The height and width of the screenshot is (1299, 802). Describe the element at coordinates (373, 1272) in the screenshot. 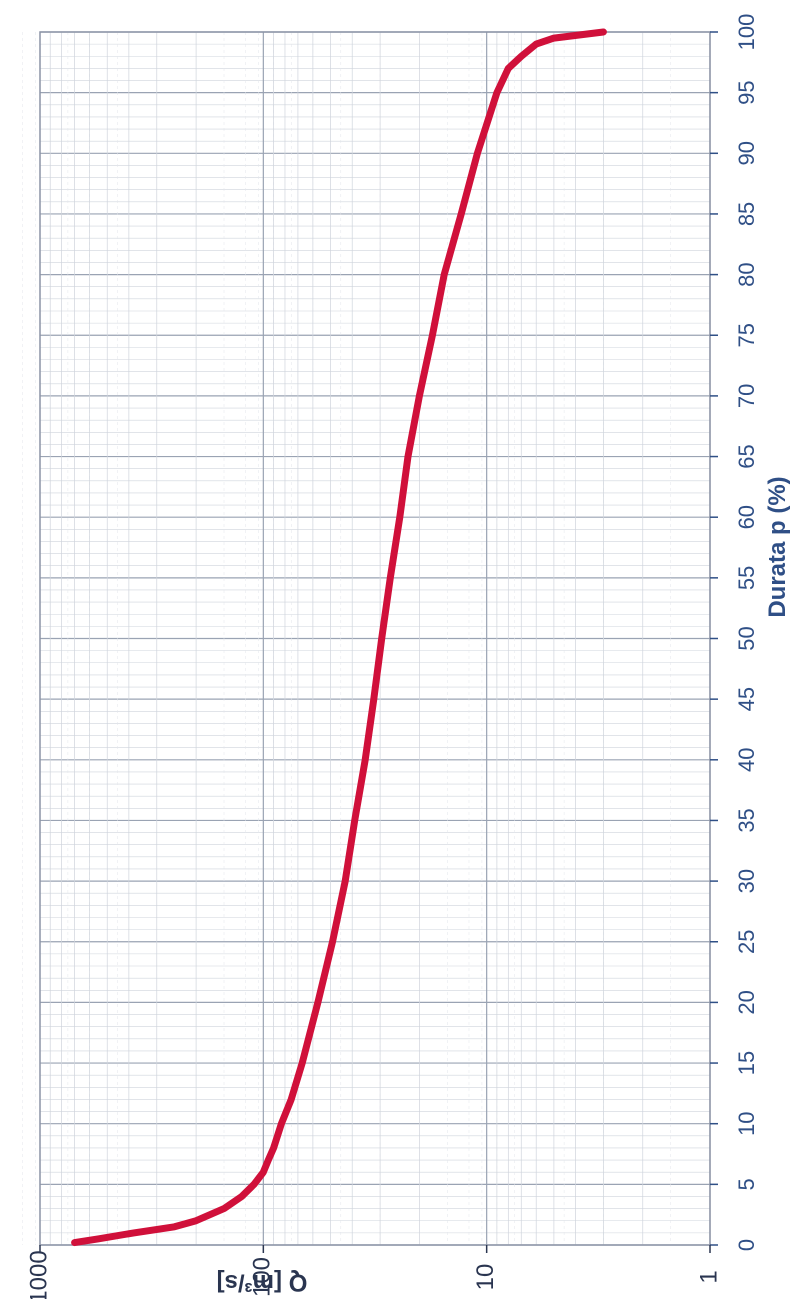

I see `y-axis-ticks: 1 10 100 1000` at that location.